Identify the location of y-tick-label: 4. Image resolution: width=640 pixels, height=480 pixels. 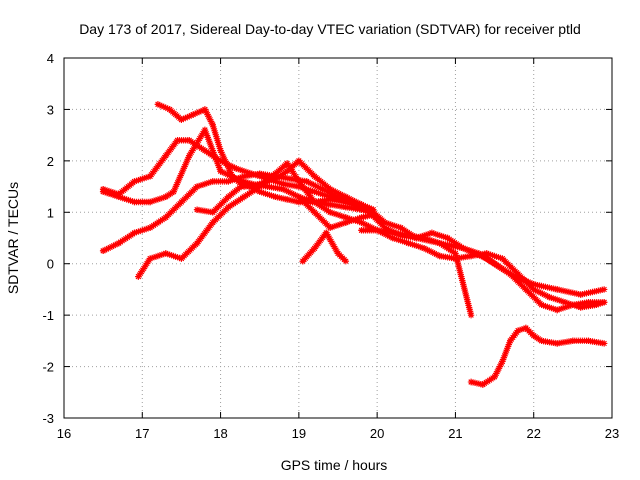
(50, 58).